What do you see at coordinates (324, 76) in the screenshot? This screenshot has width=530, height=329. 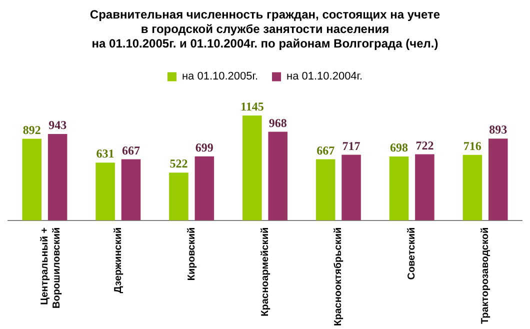 I see `legend-label: на 01.10.2004г.` at bounding box center [324, 76].